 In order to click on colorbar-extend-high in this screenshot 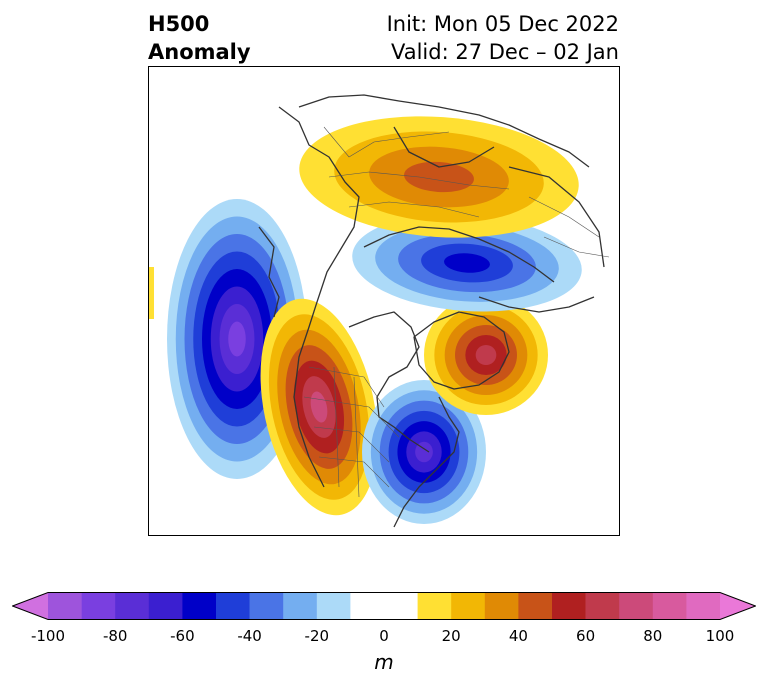, I will do `click(738, 606)`.